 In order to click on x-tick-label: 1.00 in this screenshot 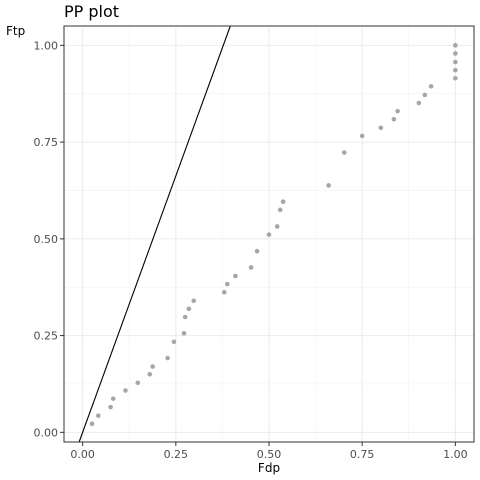, I will do `click(455, 454)`.